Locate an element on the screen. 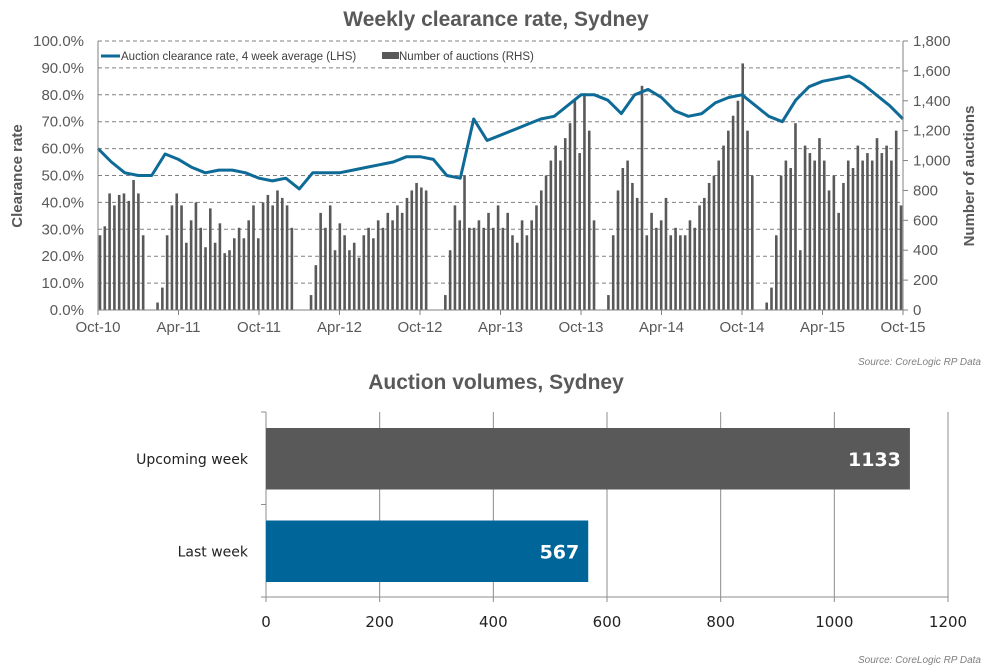 The height and width of the screenshot is (671, 991). bottom-x-tick-label: 1200 is located at coordinates (948, 622).